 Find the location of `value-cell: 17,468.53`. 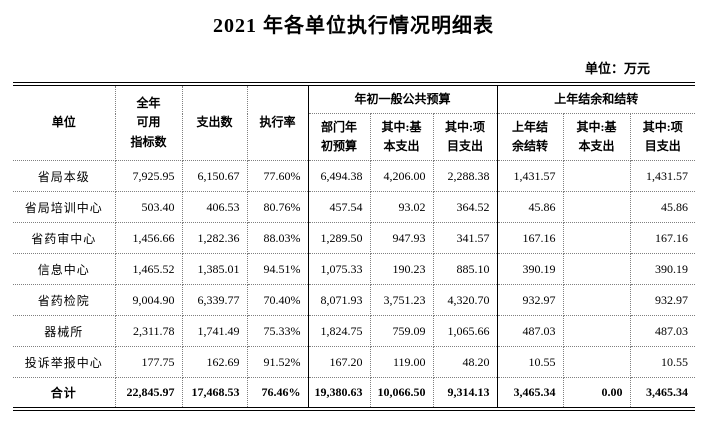

value-cell: 17,468.53 is located at coordinates (215, 393).